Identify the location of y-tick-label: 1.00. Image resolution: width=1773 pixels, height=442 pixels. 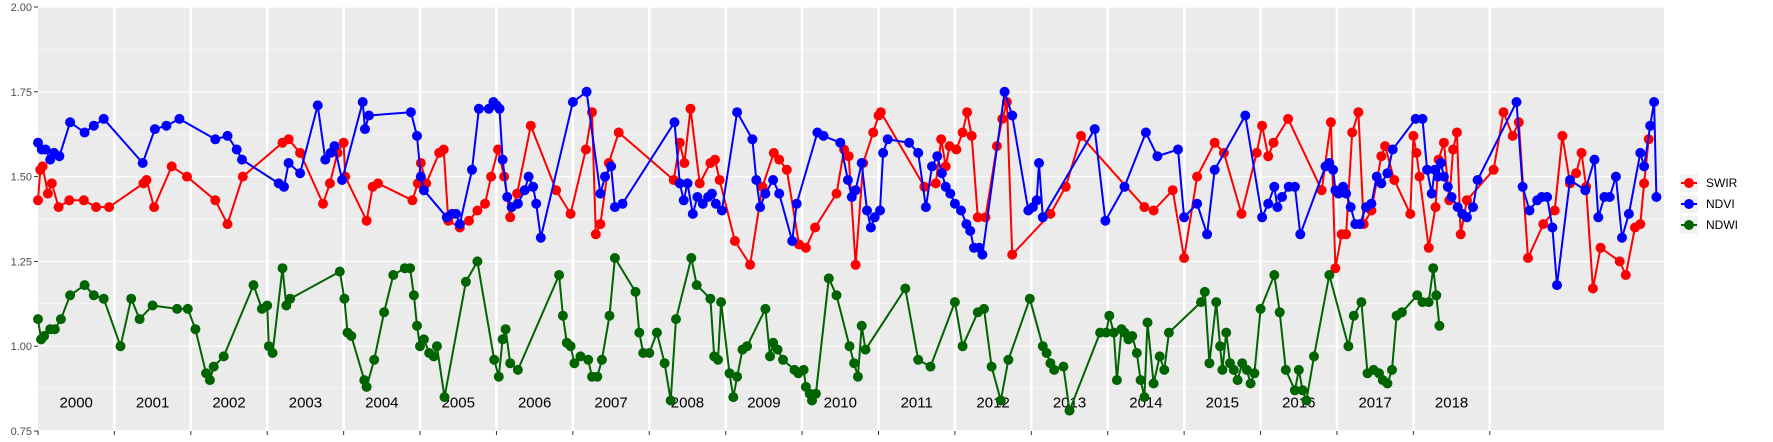
(21, 347).